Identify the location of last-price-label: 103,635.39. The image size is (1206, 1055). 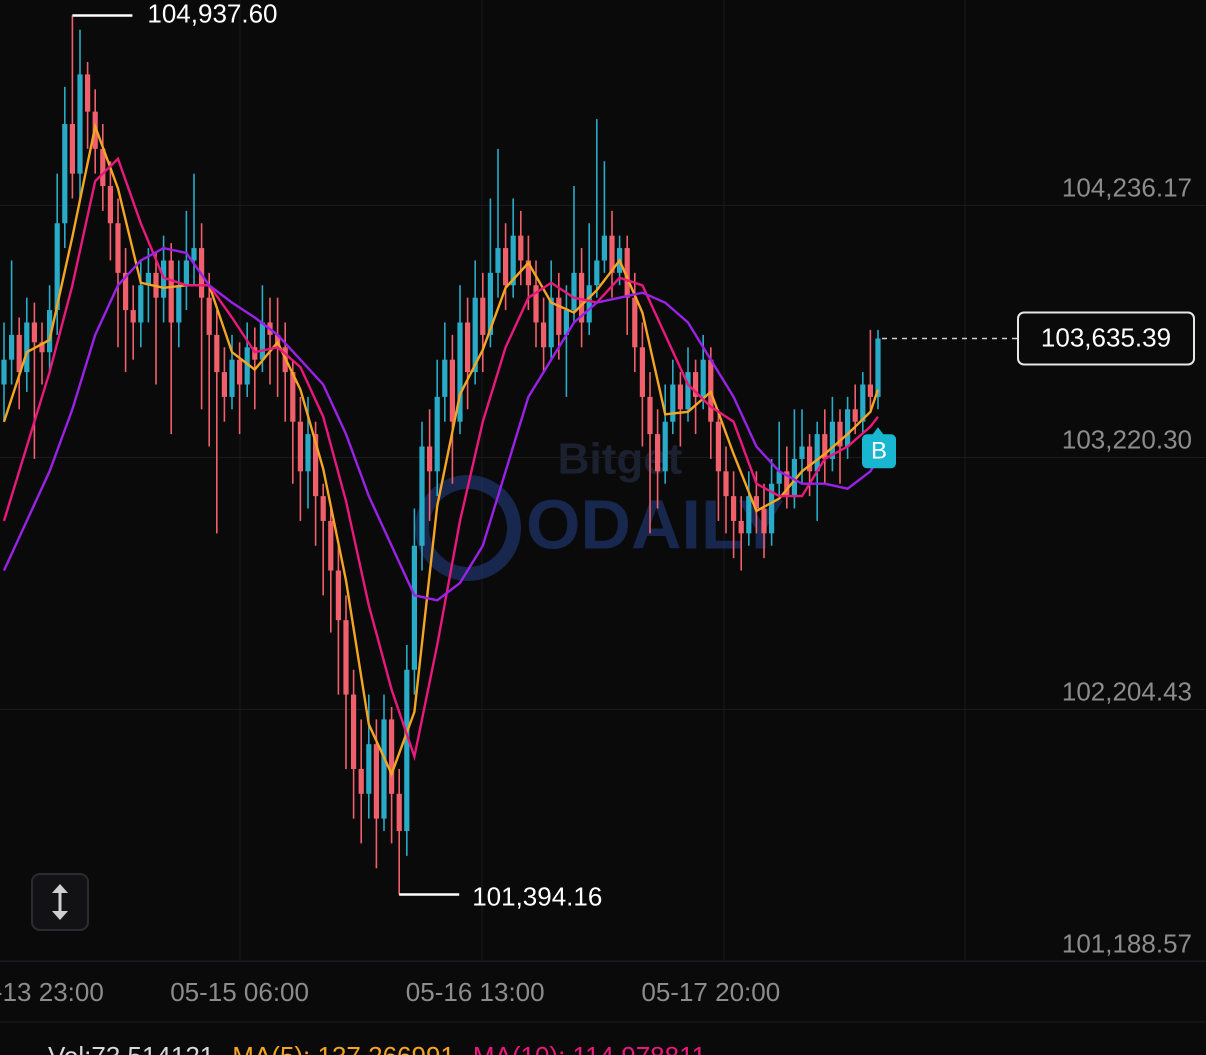
(1106, 337).